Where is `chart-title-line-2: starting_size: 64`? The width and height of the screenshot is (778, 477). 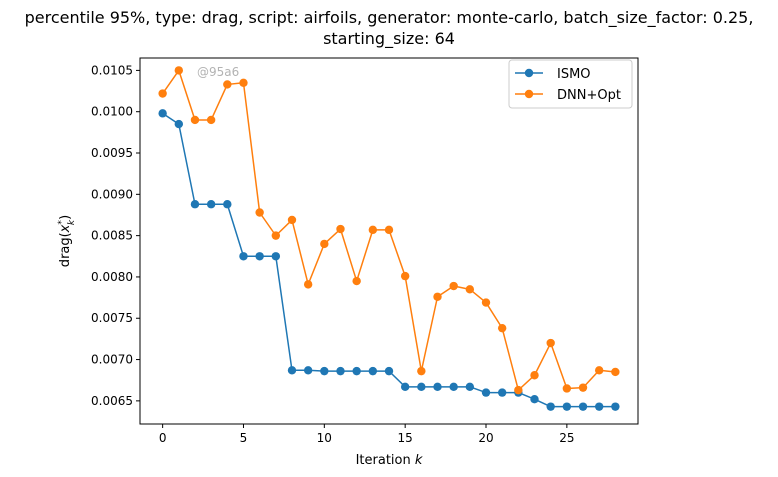 chart-title-line-2: starting_size: 64 is located at coordinates (389, 38).